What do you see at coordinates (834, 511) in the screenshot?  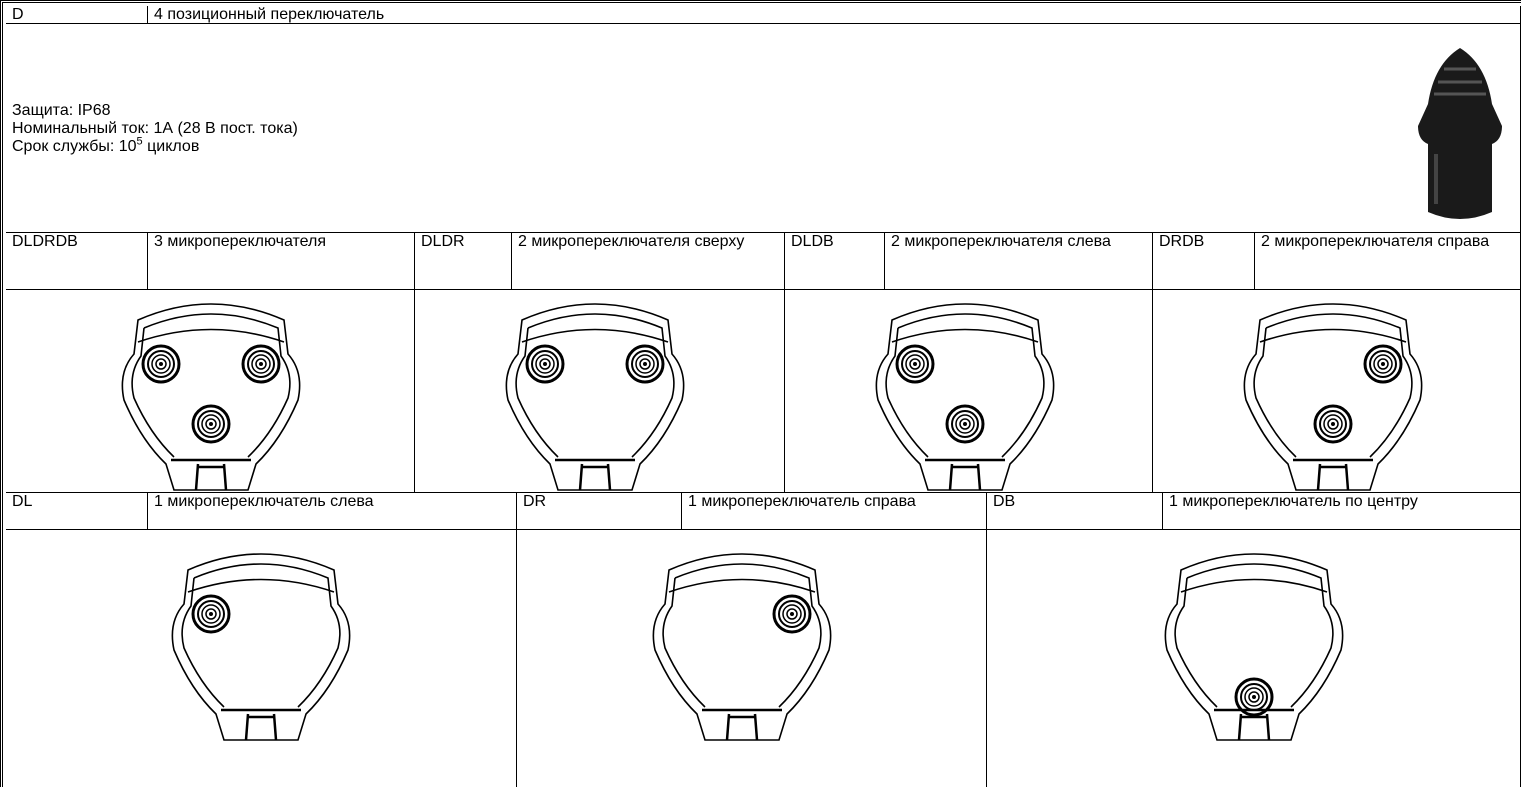 I see `variant-description: 1 микропереключатель справа` at bounding box center [834, 511].